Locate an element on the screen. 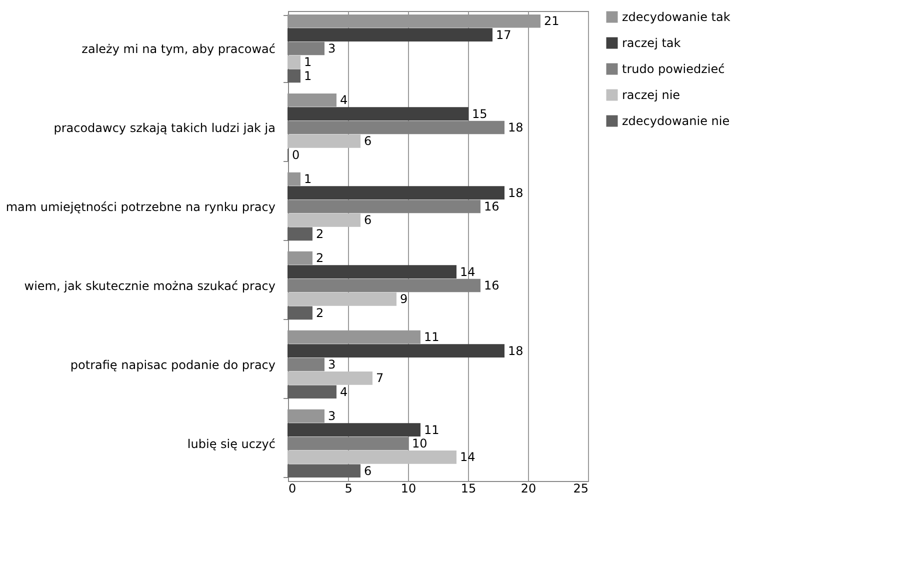 The height and width of the screenshot is (579, 918). x-tick-label: 10 is located at coordinates (408, 489).